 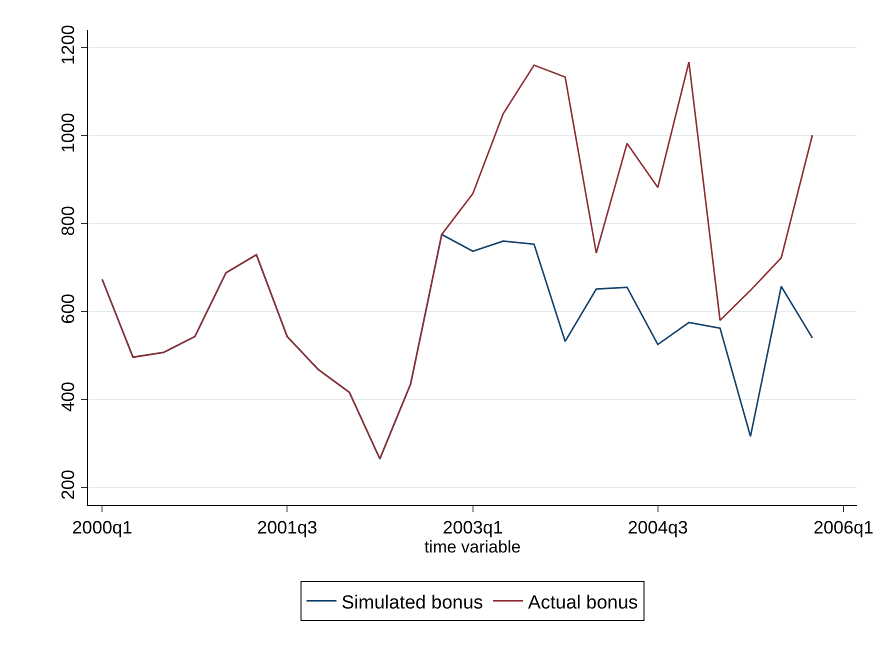 What do you see at coordinates (68, 221) in the screenshot?
I see `y-tick-label: 800` at bounding box center [68, 221].